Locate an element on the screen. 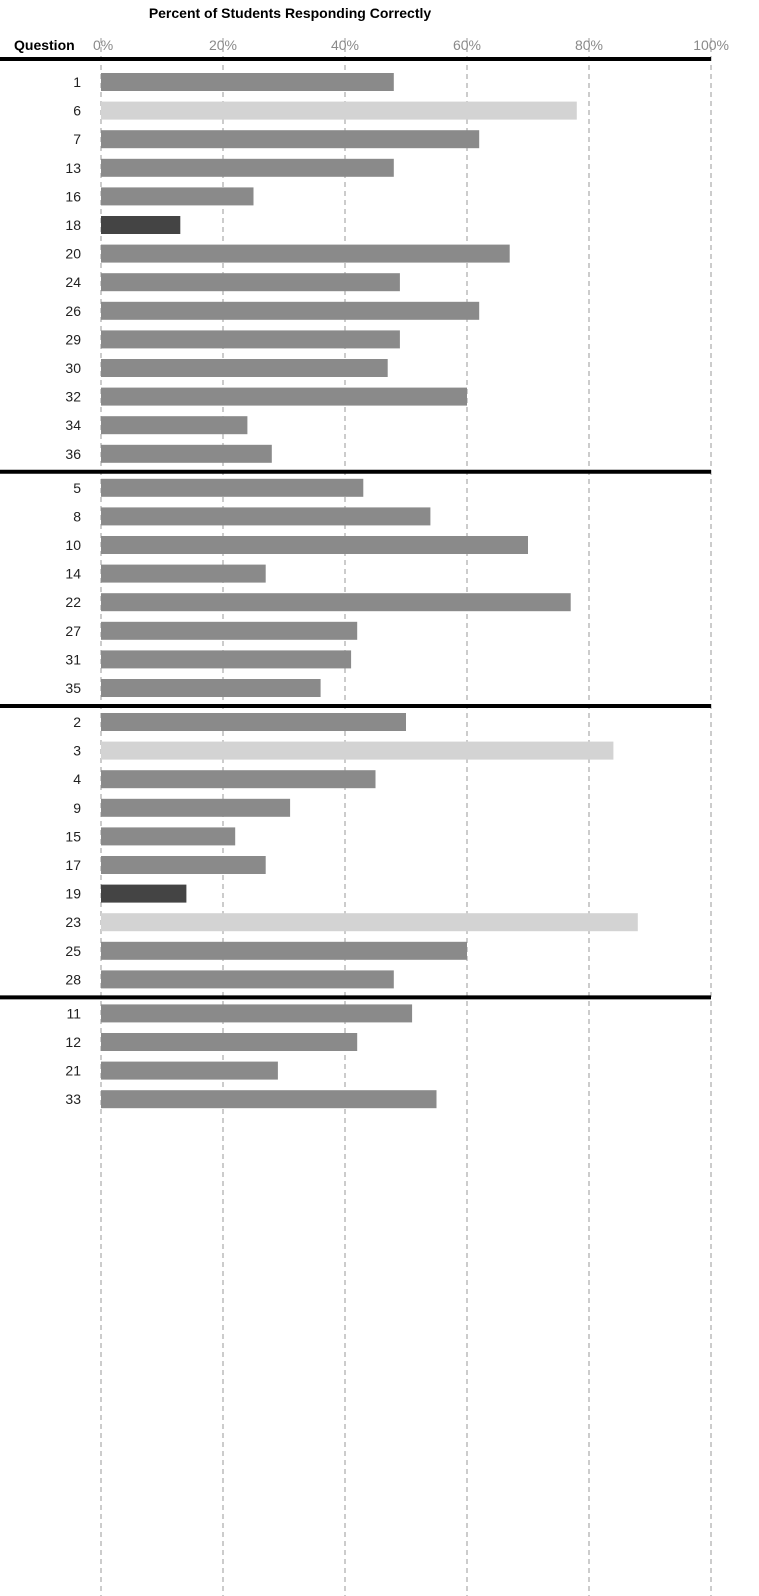  x-tick-label: 100% is located at coordinates (711, 45).